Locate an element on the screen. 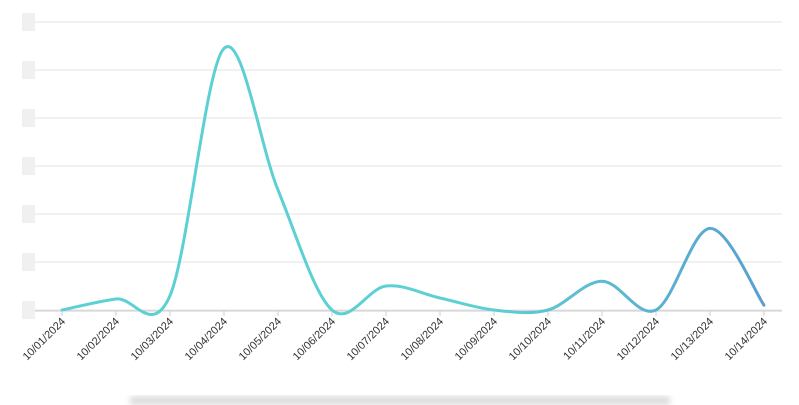  x-tick-label: 10/14/2024 is located at coordinates (746, 339).